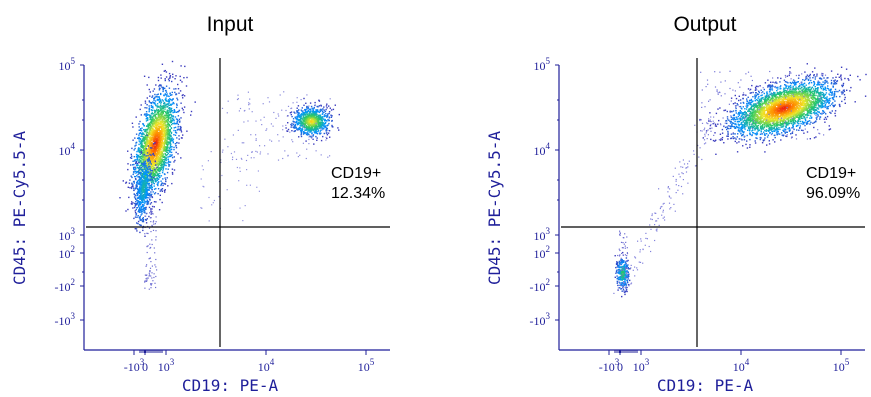 This screenshot has width=871, height=397. Describe the element at coordinates (67, 252) in the screenshot. I see `y-tick-label: 102` at that location.